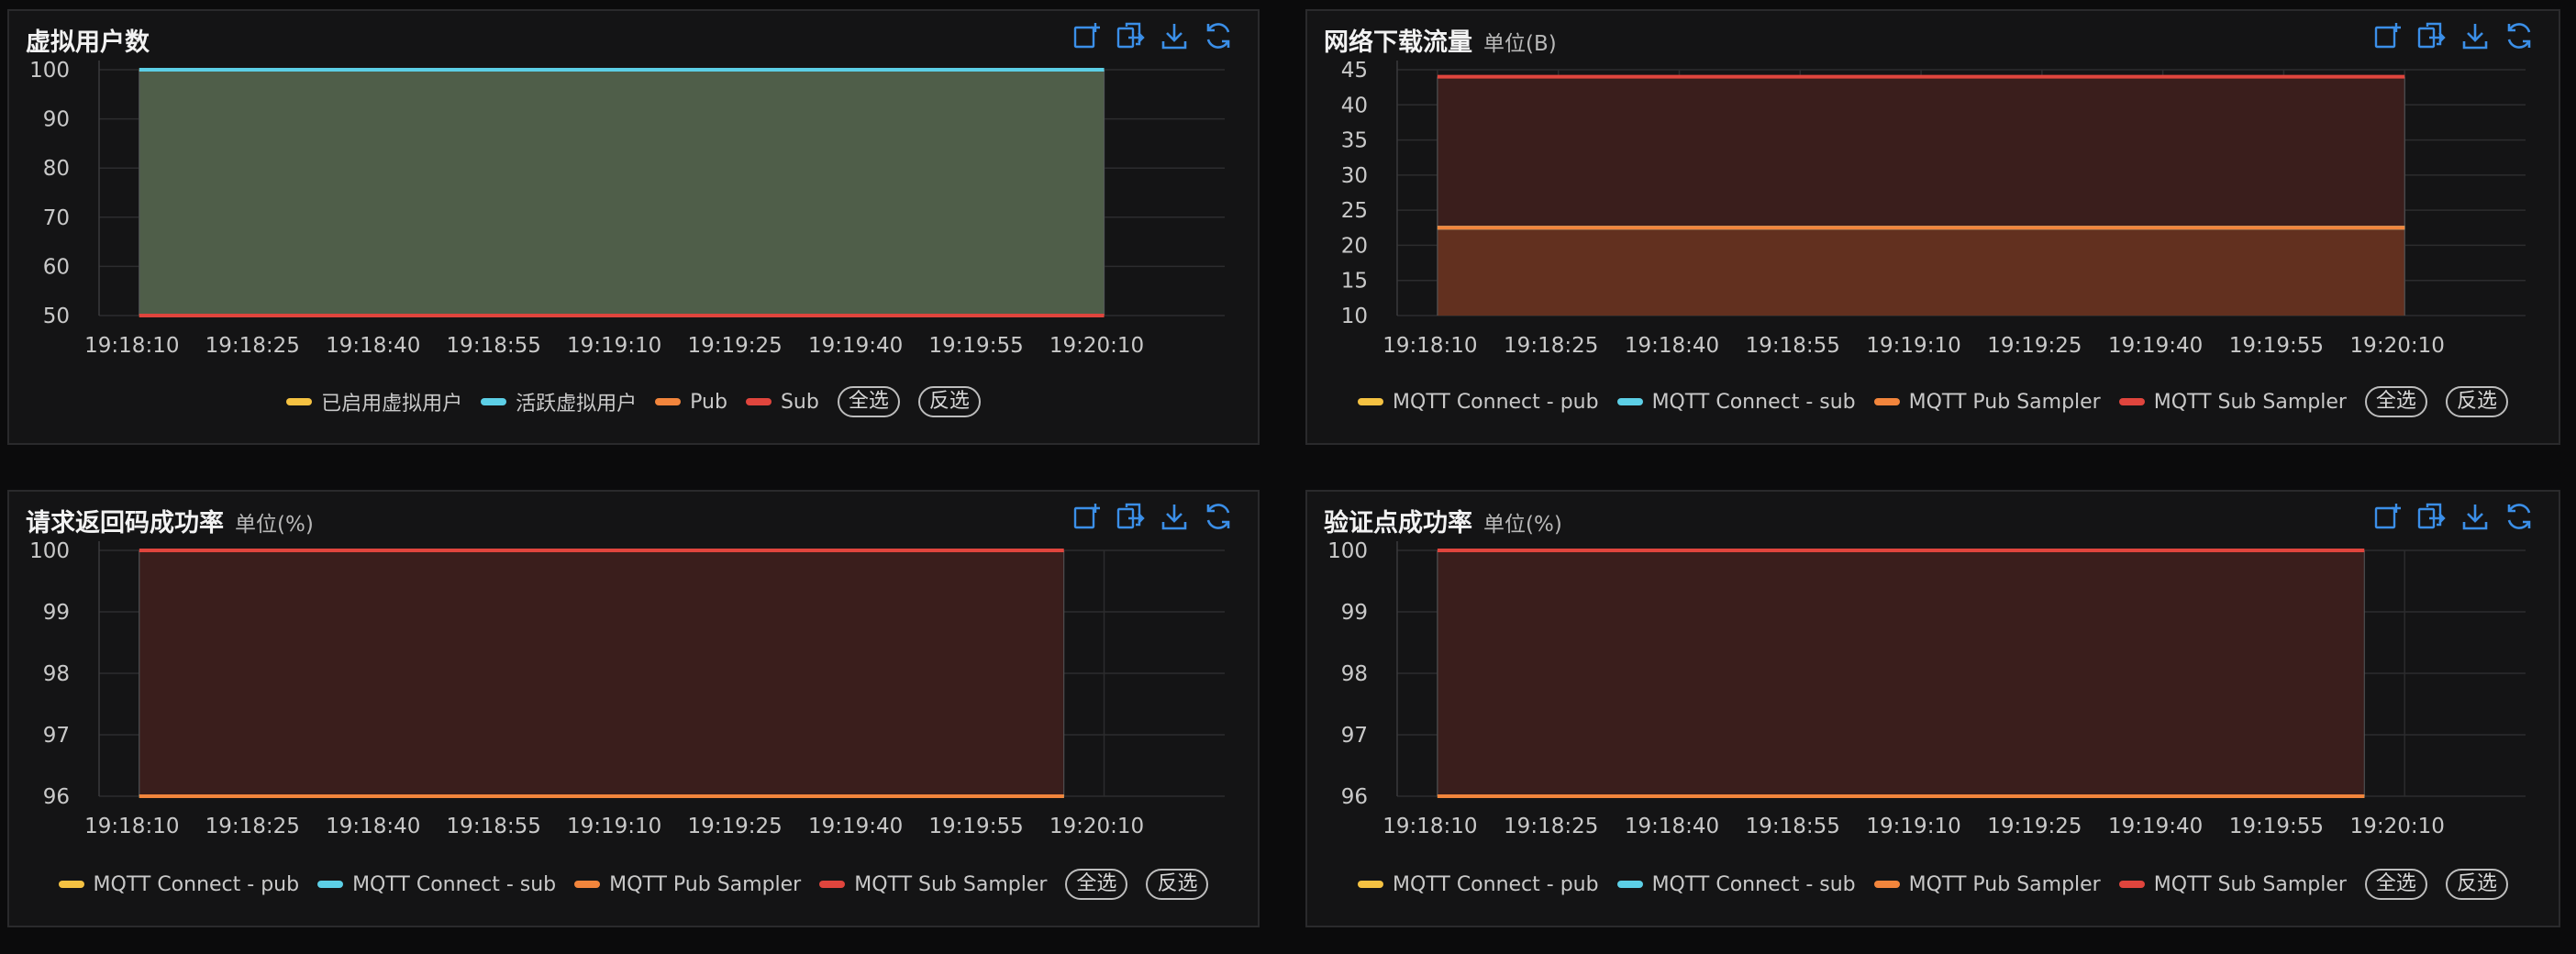  What do you see at coordinates (1520, 44) in the screenshot?
I see `panel-unit: 单位(B)` at bounding box center [1520, 44].